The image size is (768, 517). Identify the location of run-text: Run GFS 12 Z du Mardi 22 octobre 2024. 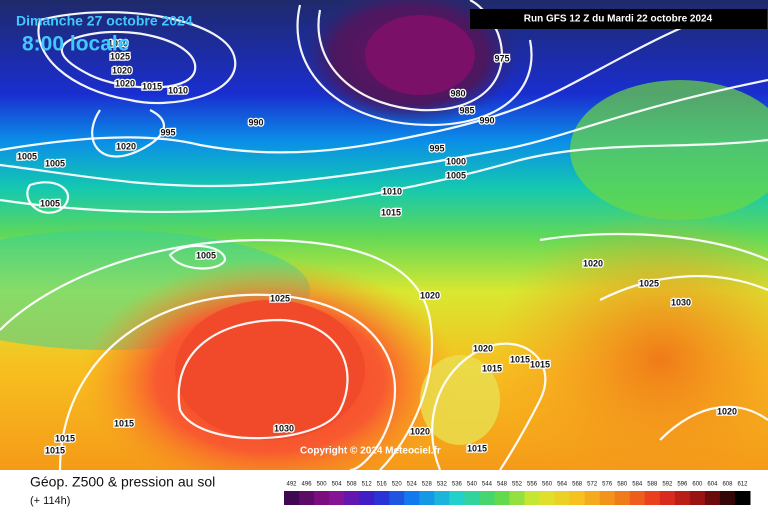
(618, 19).